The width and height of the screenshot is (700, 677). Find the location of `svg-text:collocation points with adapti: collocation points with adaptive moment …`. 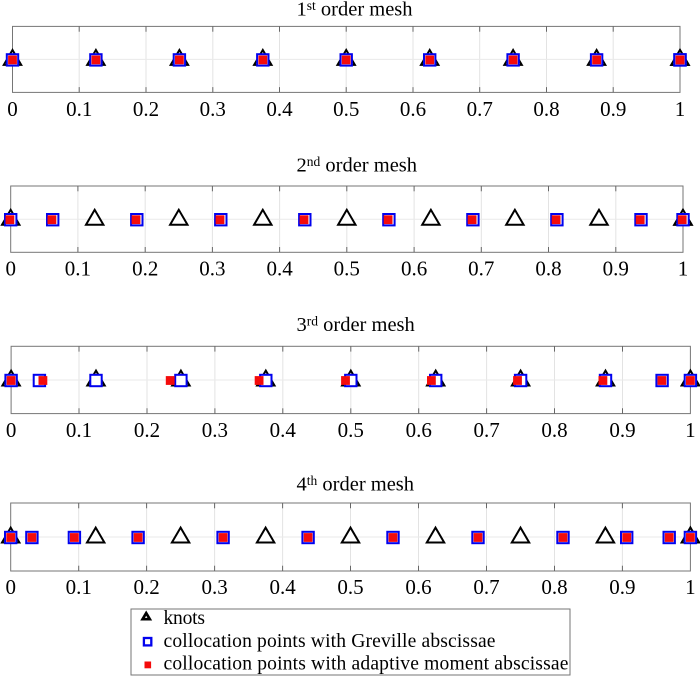

svg-text:collocation points with adapti: collocation points with adaptive moment … is located at coordinates (366, 663).